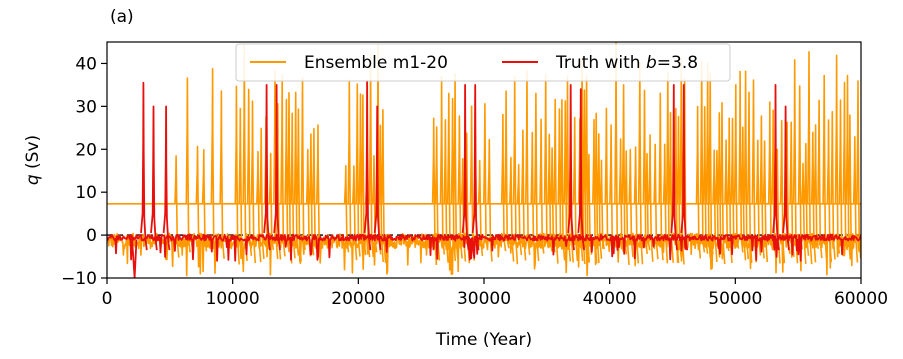 The image size is (903, 359). I want to click on y-axis-label-italic: q, so click(33, 179).